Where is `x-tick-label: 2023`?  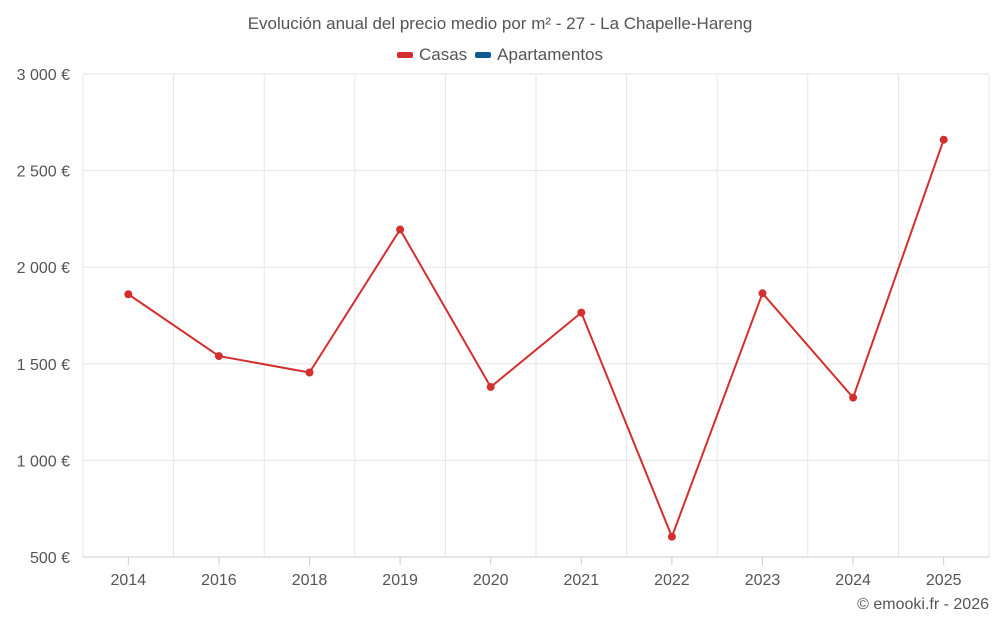 x-tick-label: 2023 is located at coordinates (763, 580).